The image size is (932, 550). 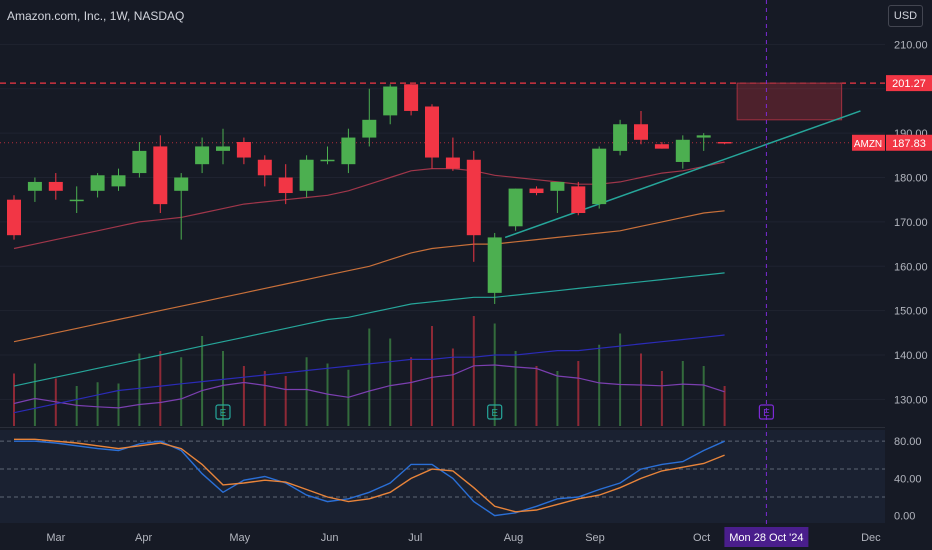 I want to click on chart-title: Amazon.com, Inc., 1W, NASDAQ, so click(x=96, y=16).